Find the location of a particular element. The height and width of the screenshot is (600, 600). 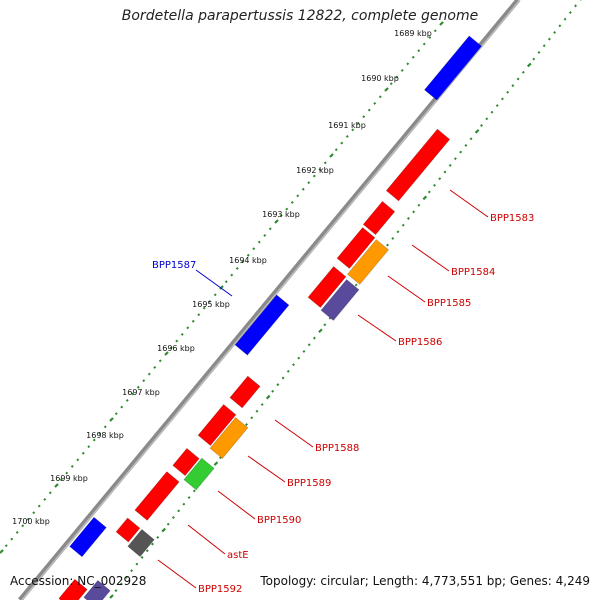

gene-label: BPP1586 is located at coordinates (420, 342).